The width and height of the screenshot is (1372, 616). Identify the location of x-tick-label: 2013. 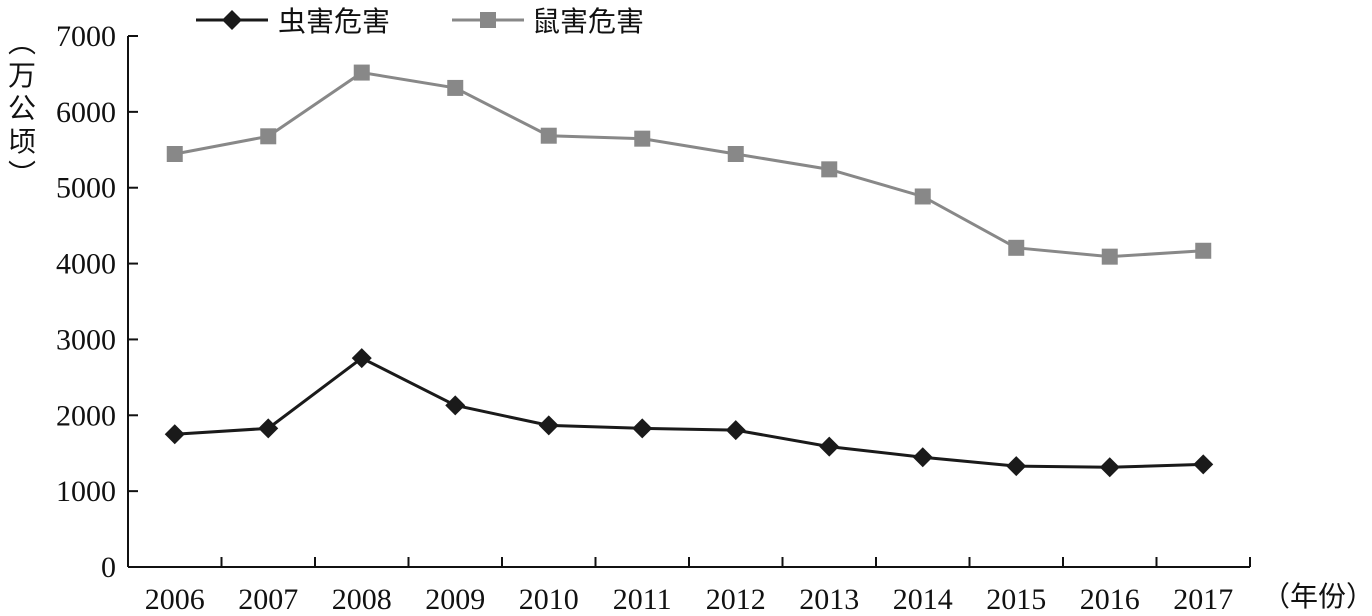
(829, 599).